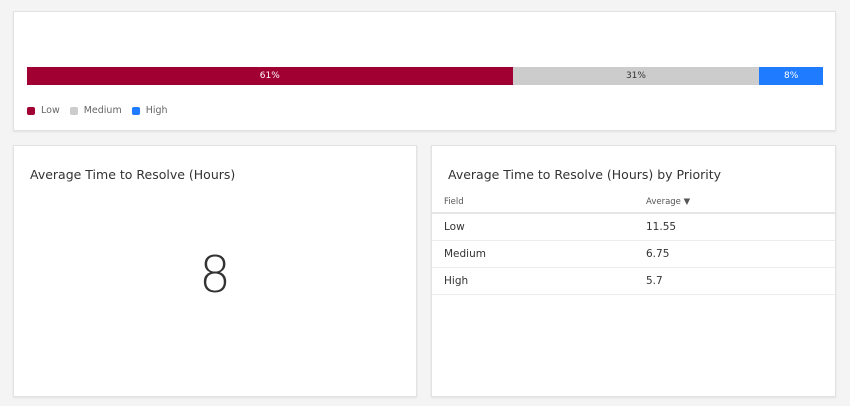  I want to click on column-header-field: Field, so click(539, 203).